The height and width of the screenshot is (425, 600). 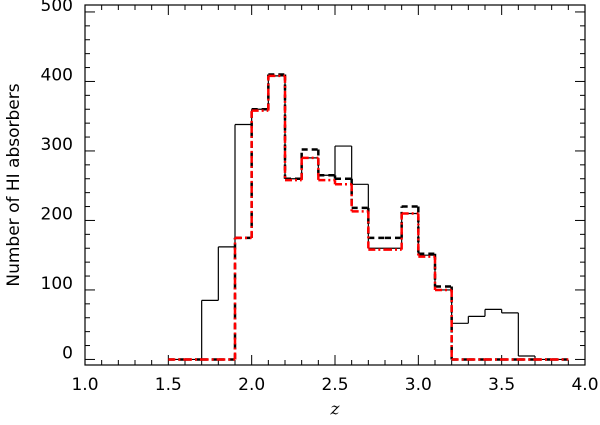 What do you see at coordinates (335, 410) in the screenshot?
I see `x-axis-label: z` at bounding box center [335, 410].